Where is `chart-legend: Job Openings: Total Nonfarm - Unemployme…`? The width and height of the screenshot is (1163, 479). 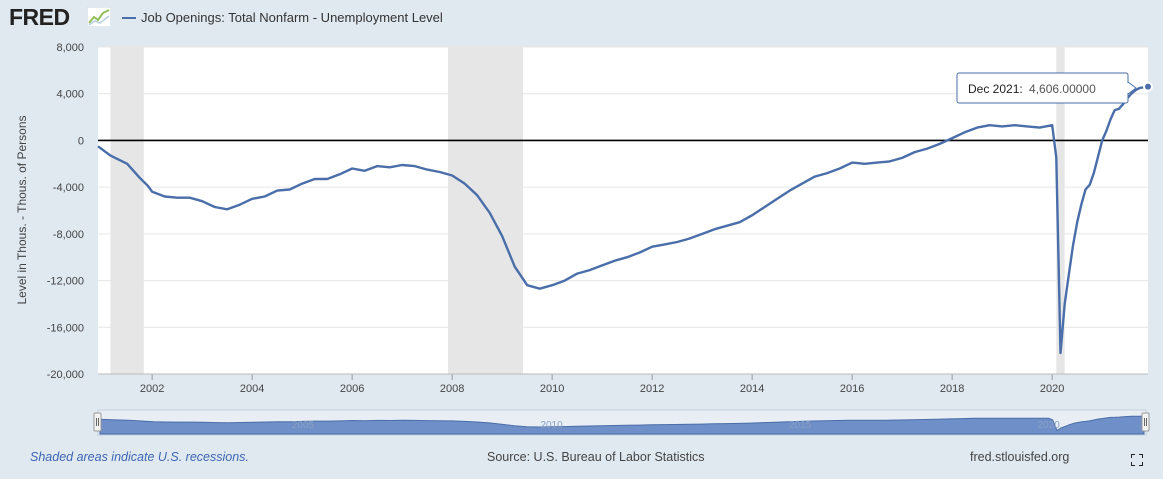
chart-legend: Job Openings: Total Nonfarm - Unemployme… is located at coordinates (282, 17).